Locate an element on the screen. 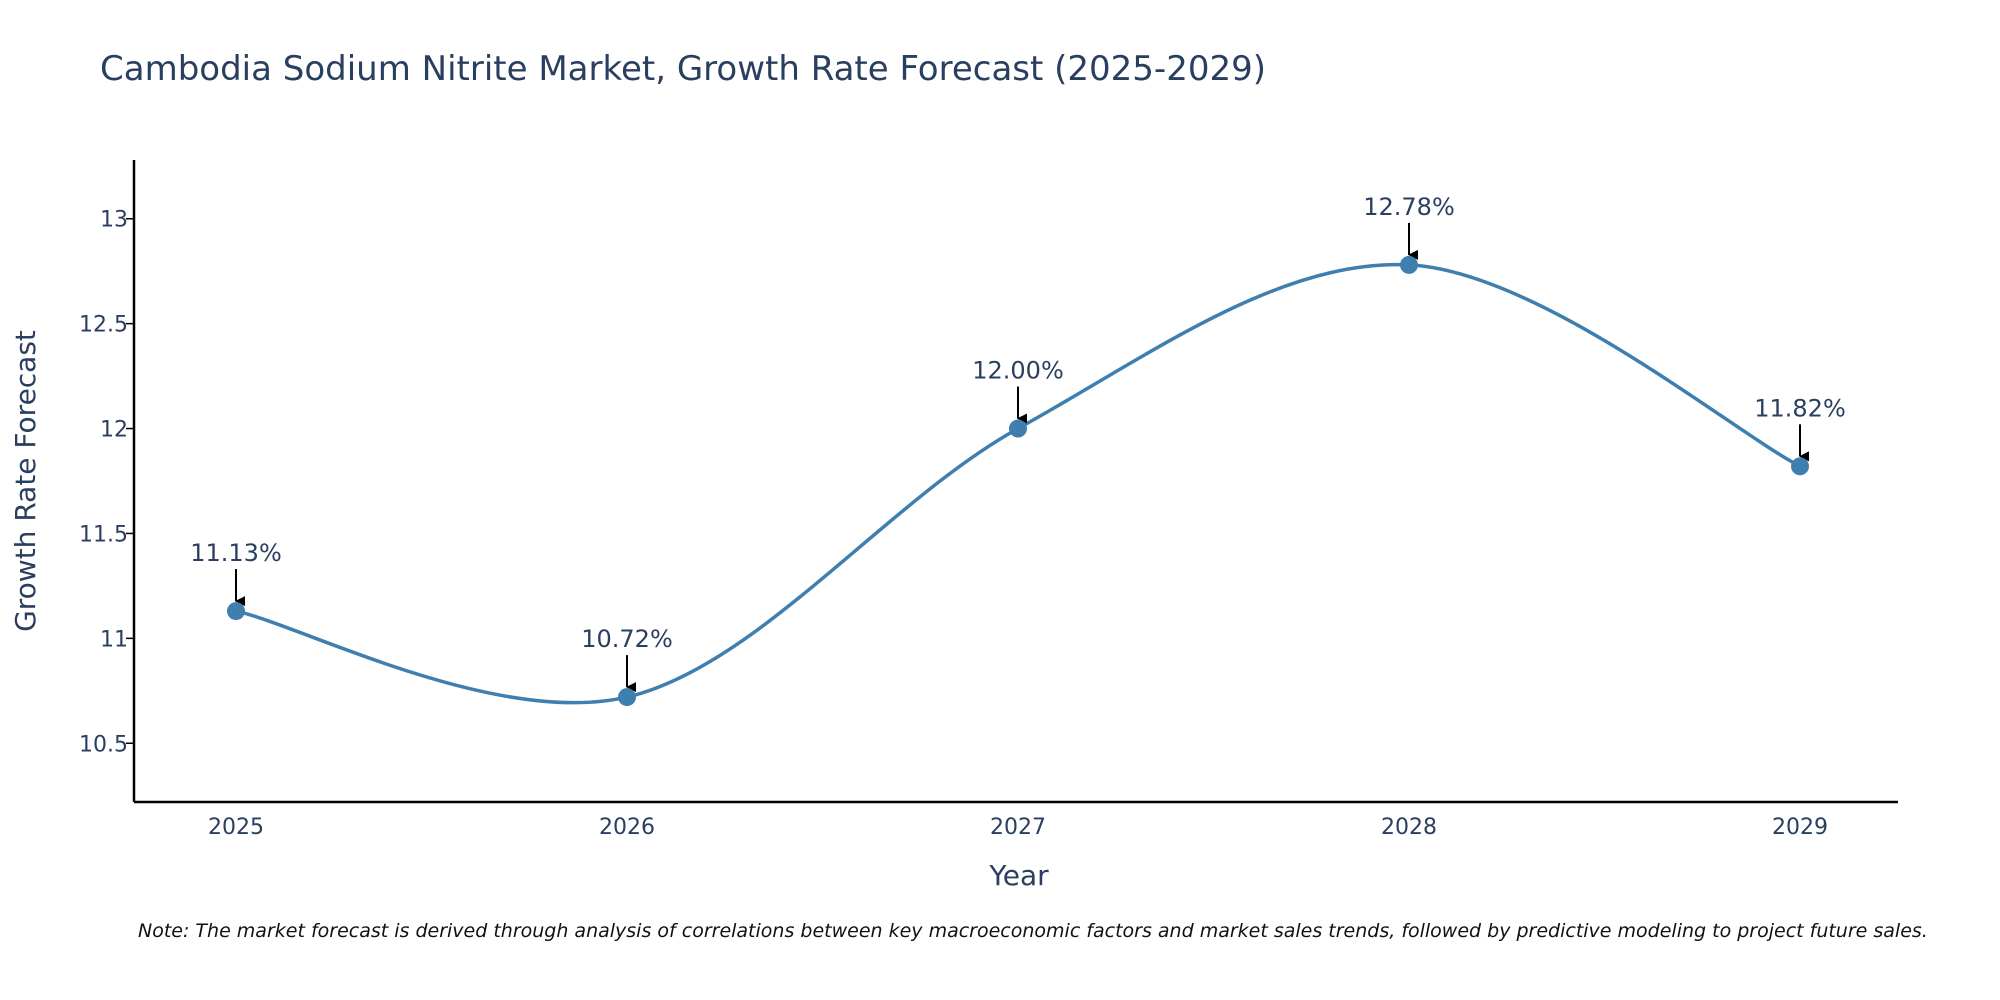 Image resolution: width=2000 pixels, height=1000 pixels. y-tick-label: 11.5 is located at coordinates (103, 534).